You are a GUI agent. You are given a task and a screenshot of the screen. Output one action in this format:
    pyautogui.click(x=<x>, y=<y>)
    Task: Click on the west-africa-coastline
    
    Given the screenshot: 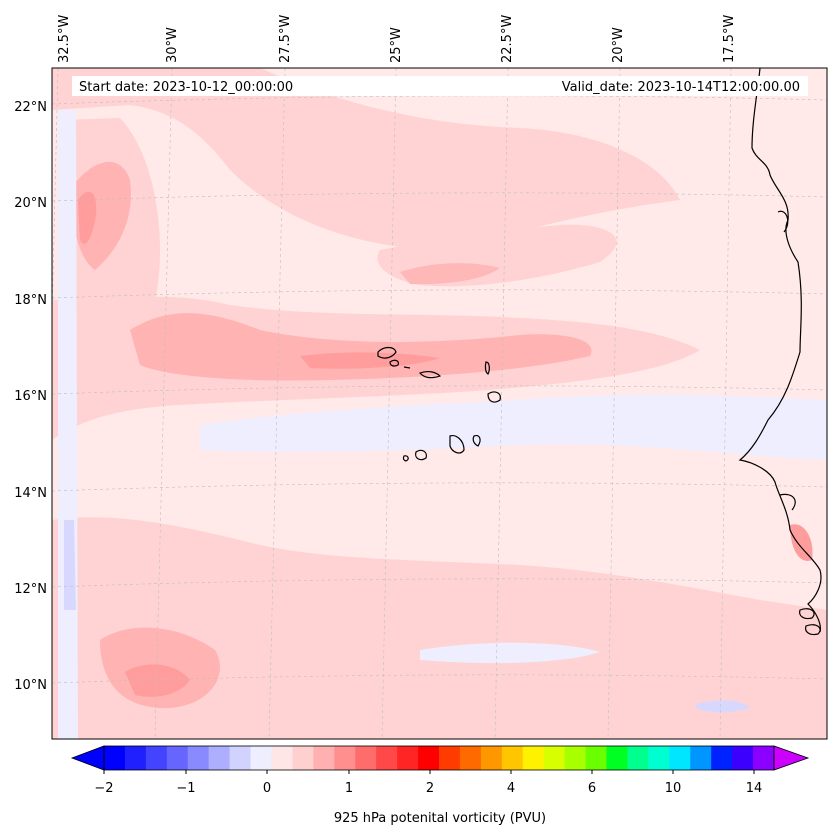 What is the action you would take?
    pyautogui.click(x=780, y=350)
    